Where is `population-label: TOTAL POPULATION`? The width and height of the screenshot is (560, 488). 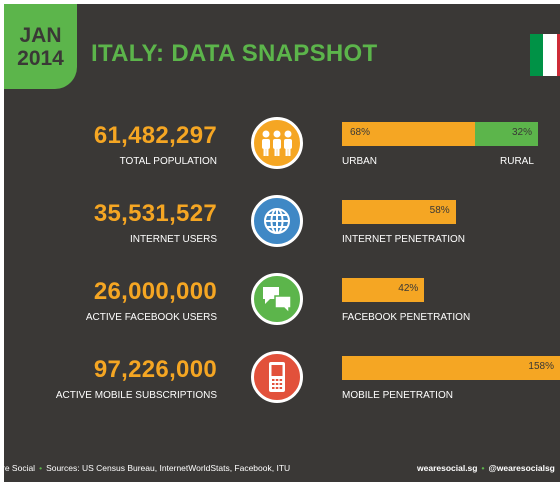
population-label: TOTAL POPULATION is located at coordinates (168, 161).